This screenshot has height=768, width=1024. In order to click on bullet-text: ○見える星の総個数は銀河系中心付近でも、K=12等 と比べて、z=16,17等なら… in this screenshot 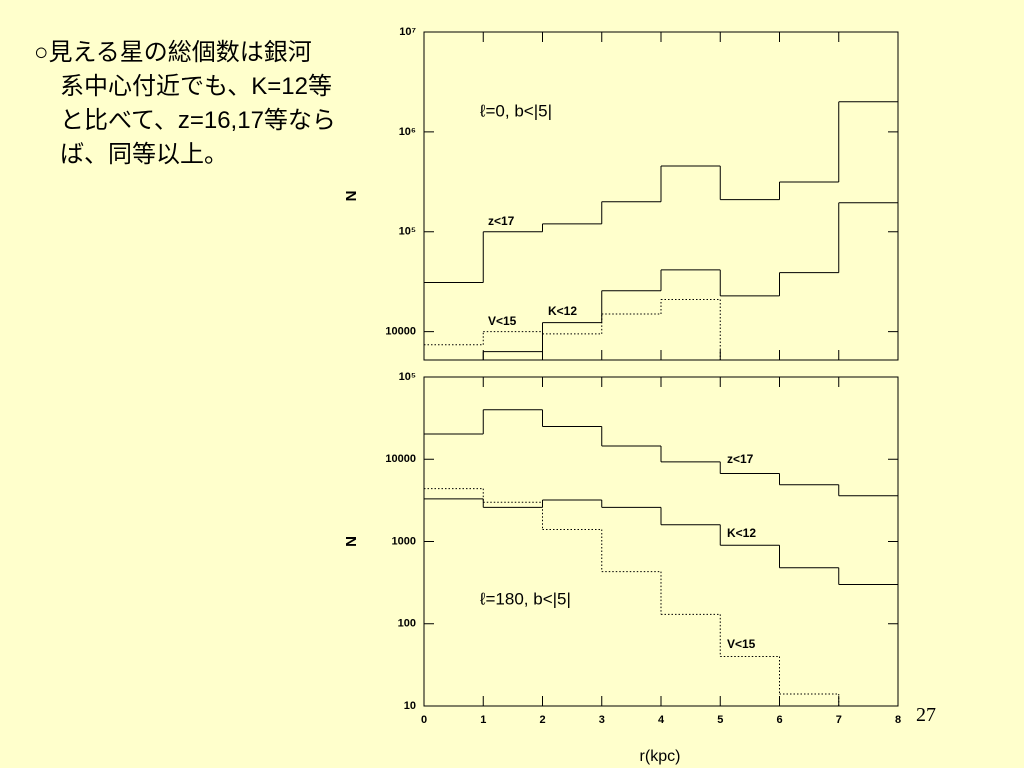, I will do `click(185, 104)`.